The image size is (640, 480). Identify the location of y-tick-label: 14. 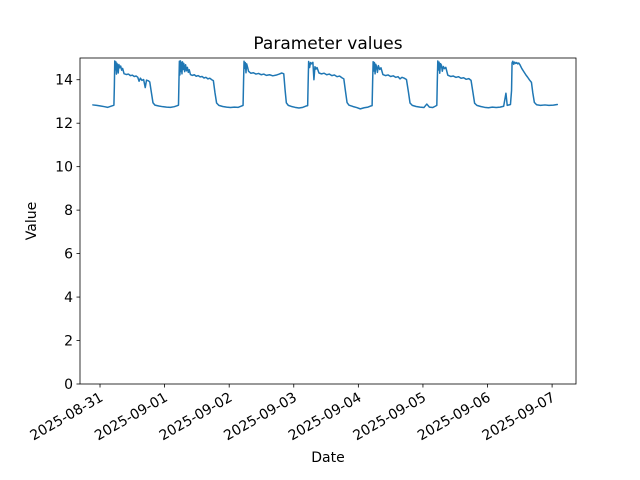
(64, 81).